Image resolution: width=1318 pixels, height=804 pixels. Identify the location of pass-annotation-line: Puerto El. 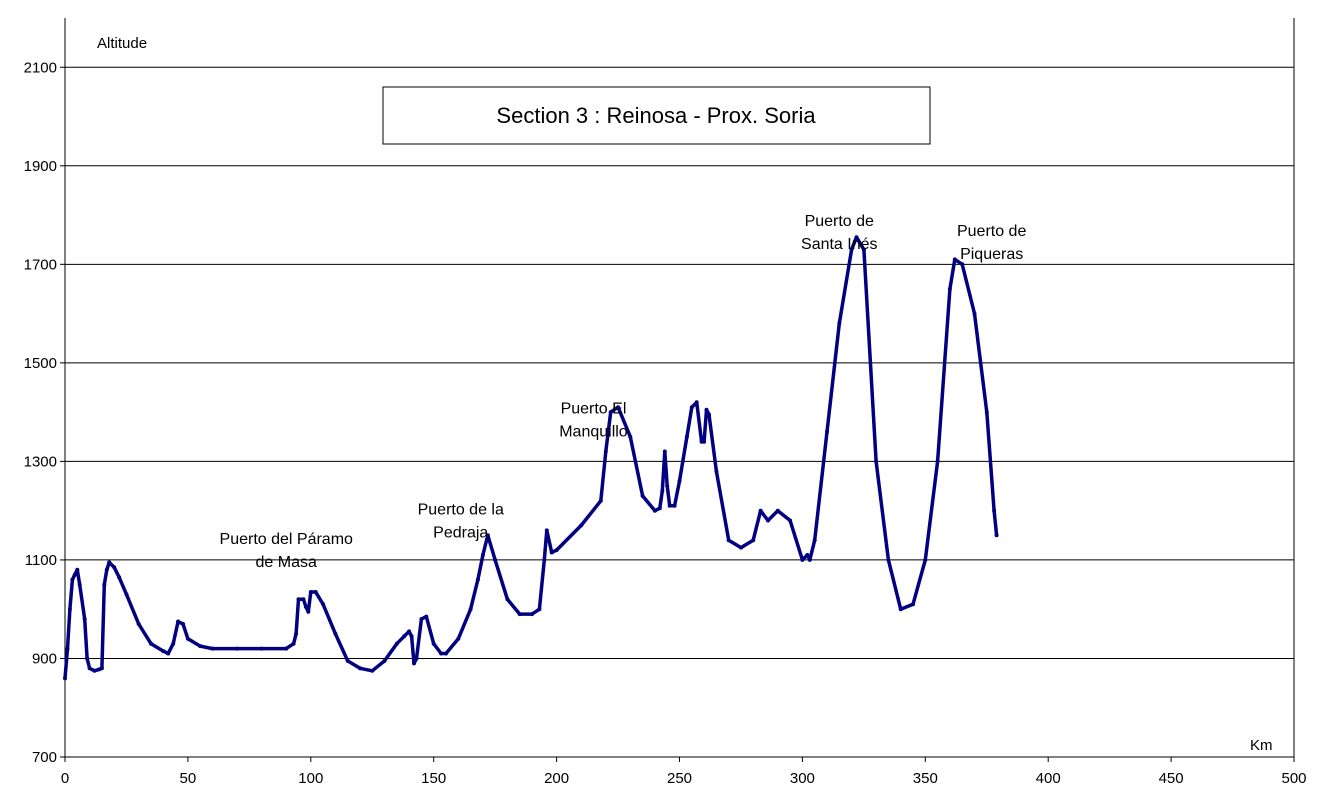
(594, 408).